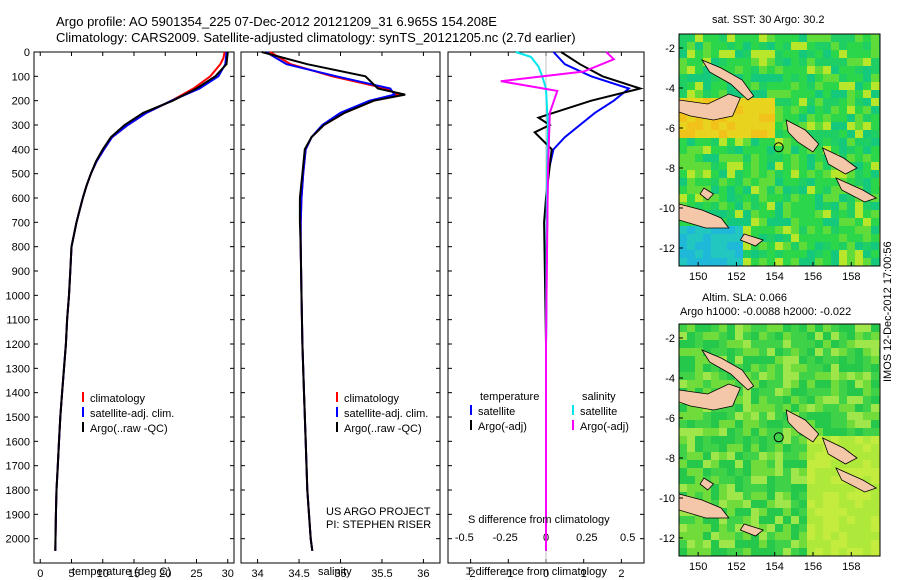  Describe the element at coordinates (736, 277) in the screenshot. I see `x-tick-label: 152` at that location.